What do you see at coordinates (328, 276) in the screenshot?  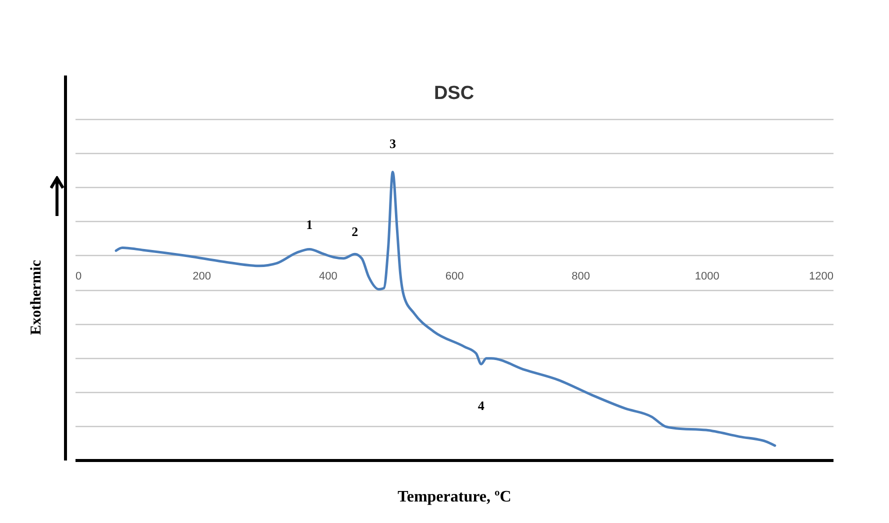 I see `x-tick-label: 400` at bounding box center [328, 276].